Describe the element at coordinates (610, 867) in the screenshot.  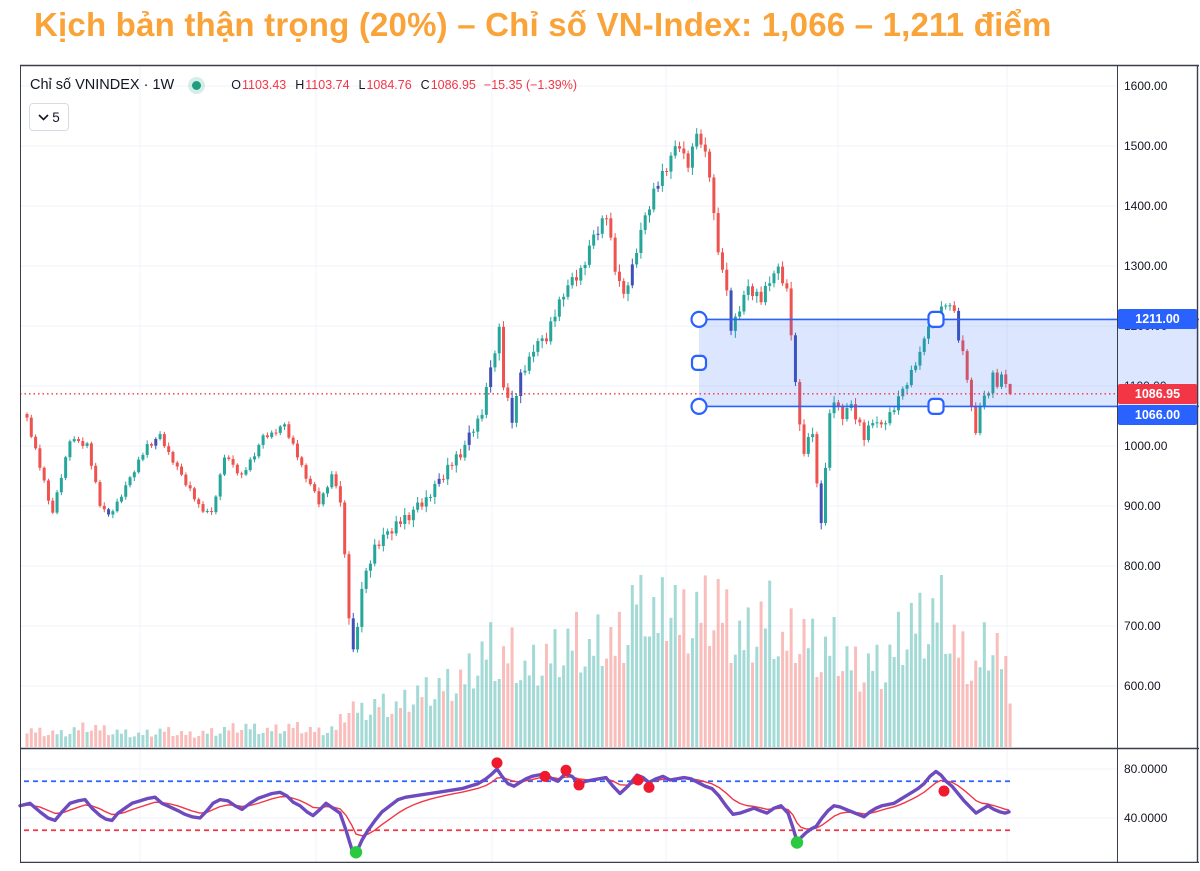
I see `time-axis` at that location.